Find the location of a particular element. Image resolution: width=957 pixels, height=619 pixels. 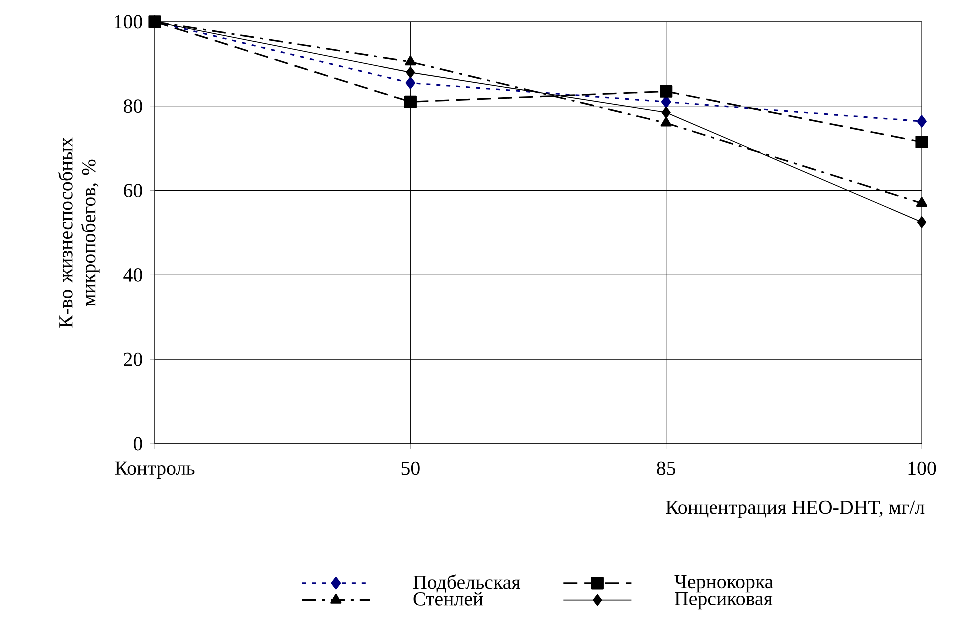

legend-label: Подбельская is located at coordinates (467, 583).